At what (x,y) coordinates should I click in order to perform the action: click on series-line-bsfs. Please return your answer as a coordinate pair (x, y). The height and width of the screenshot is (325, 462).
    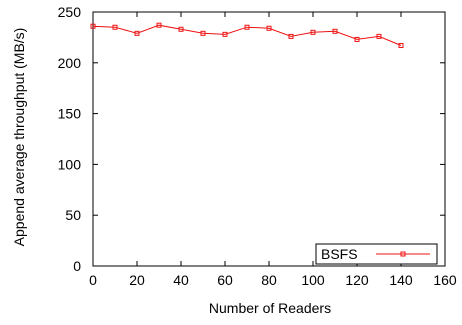
    Looking at the image, I should click on (247, 35).